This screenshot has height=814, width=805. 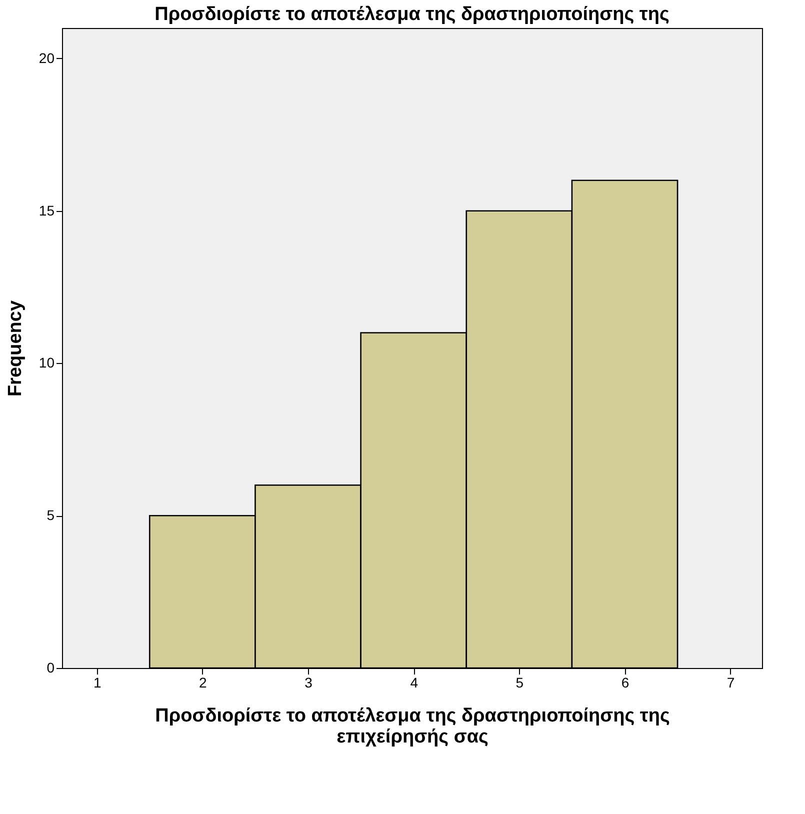 What do you see at coordinates (412, 727) in the screenshot?
I see `x-axis-title: Προσδιορίστε το αποτέλεσμα της δραστηριοποίησης της επιχείρησής σας` at bounding box center [412, 727].